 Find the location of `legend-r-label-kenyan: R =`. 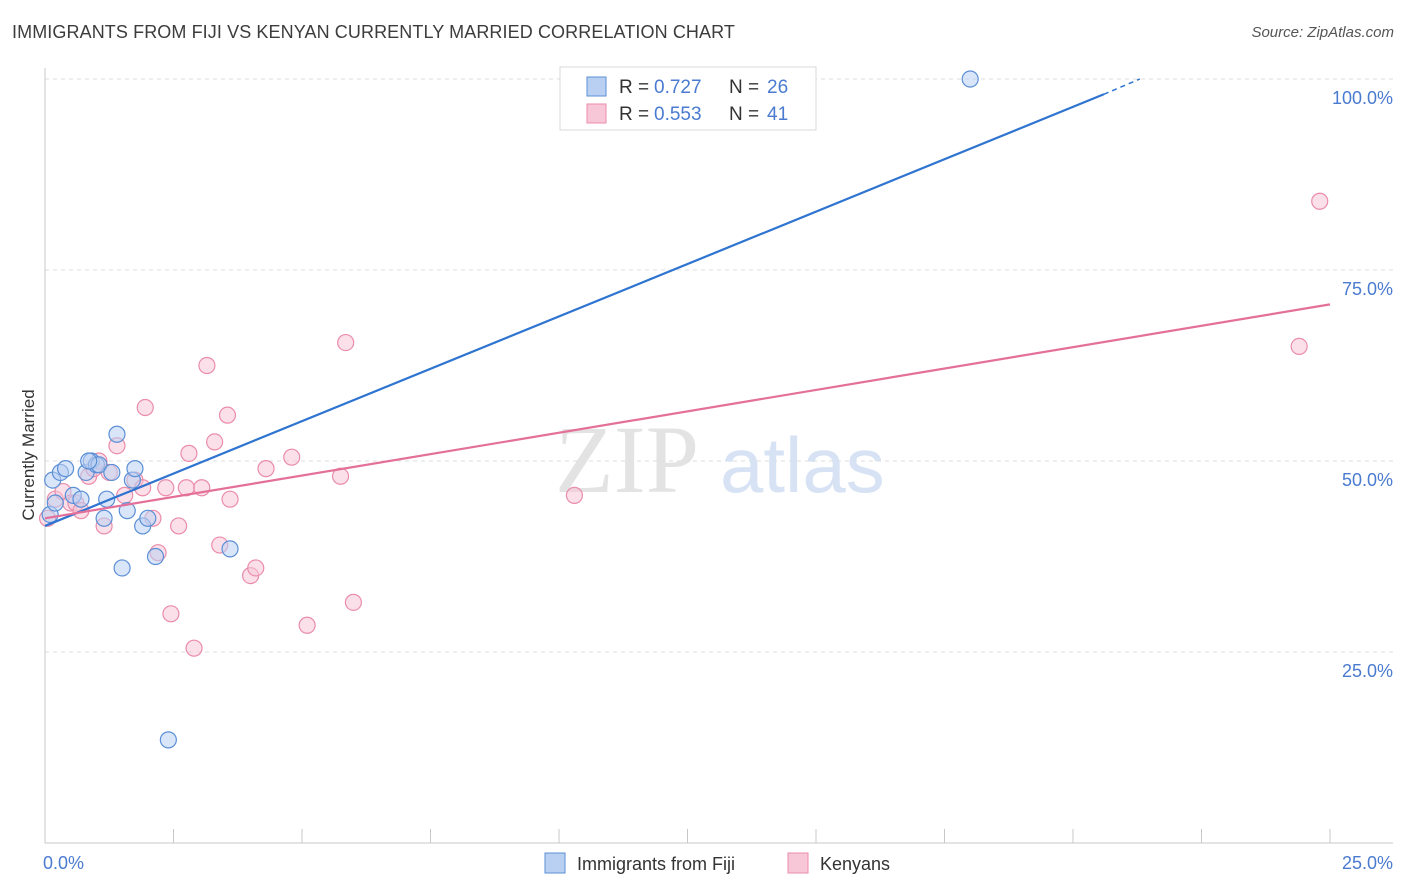

legend-r-label-kenyan: R = is located at coordinates (634, 114).